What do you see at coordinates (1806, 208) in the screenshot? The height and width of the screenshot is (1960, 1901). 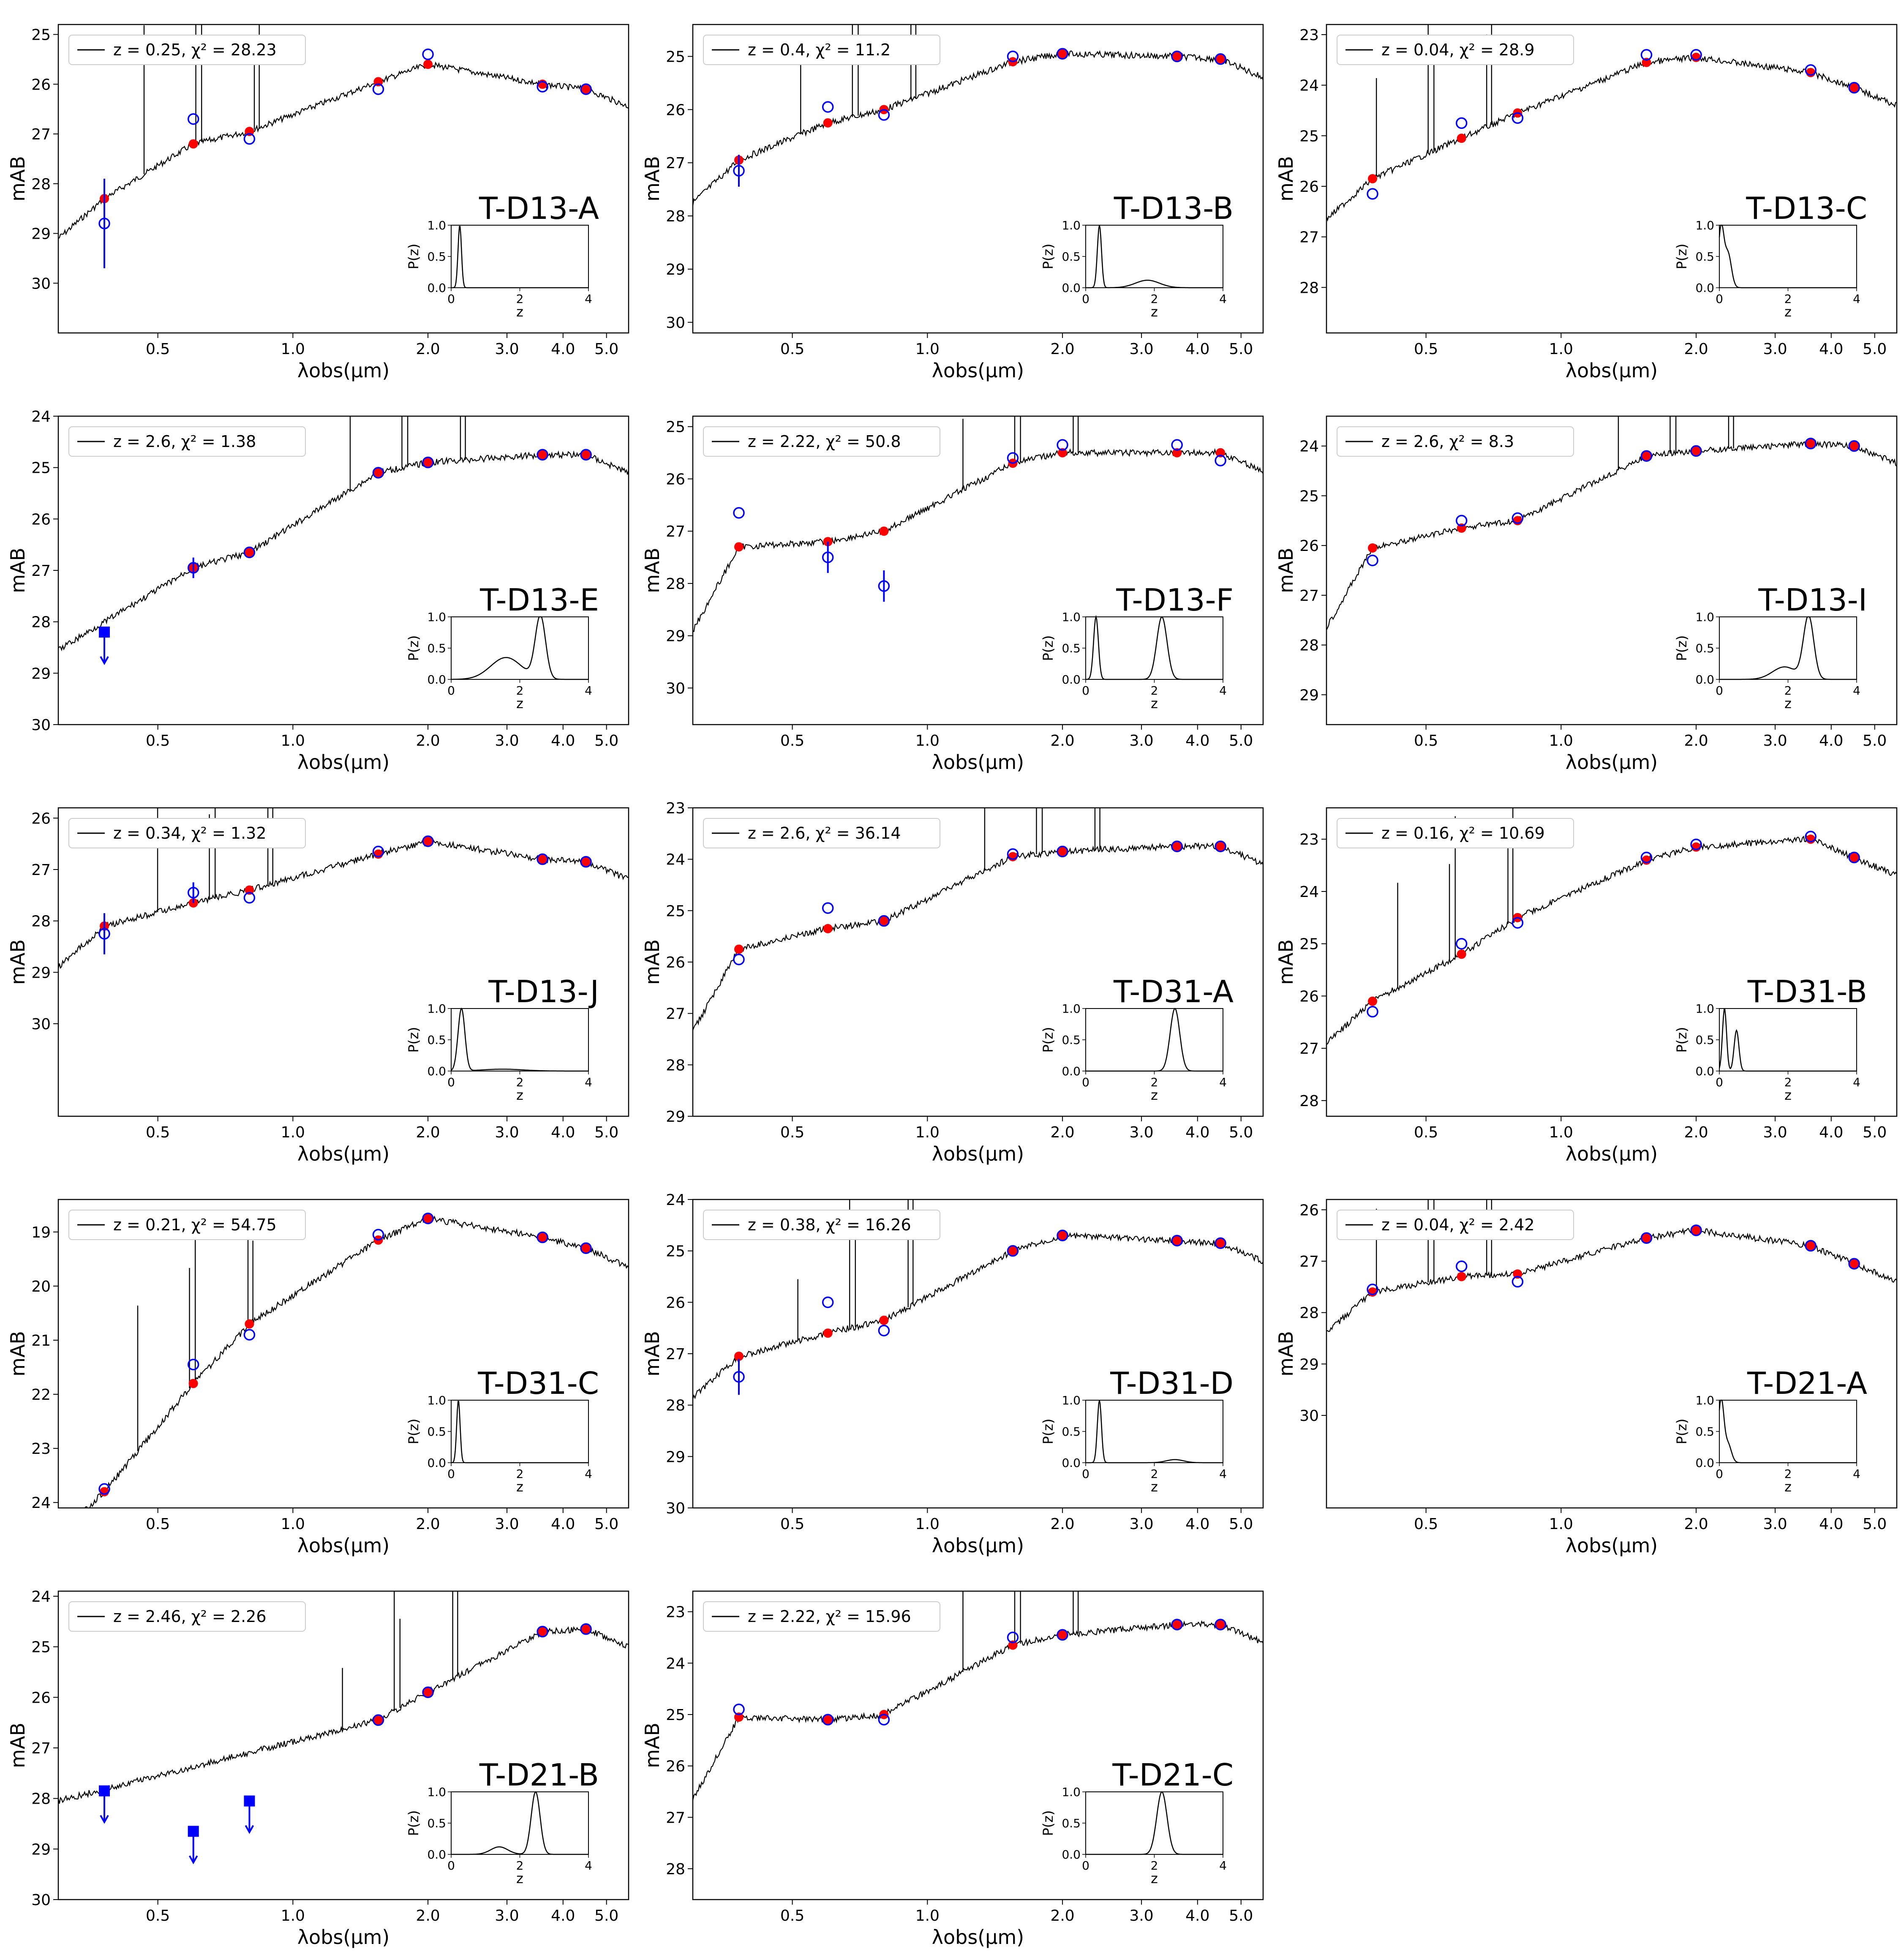 I see `panel-name: T-D13-C` at bounding box center [1806, 208].